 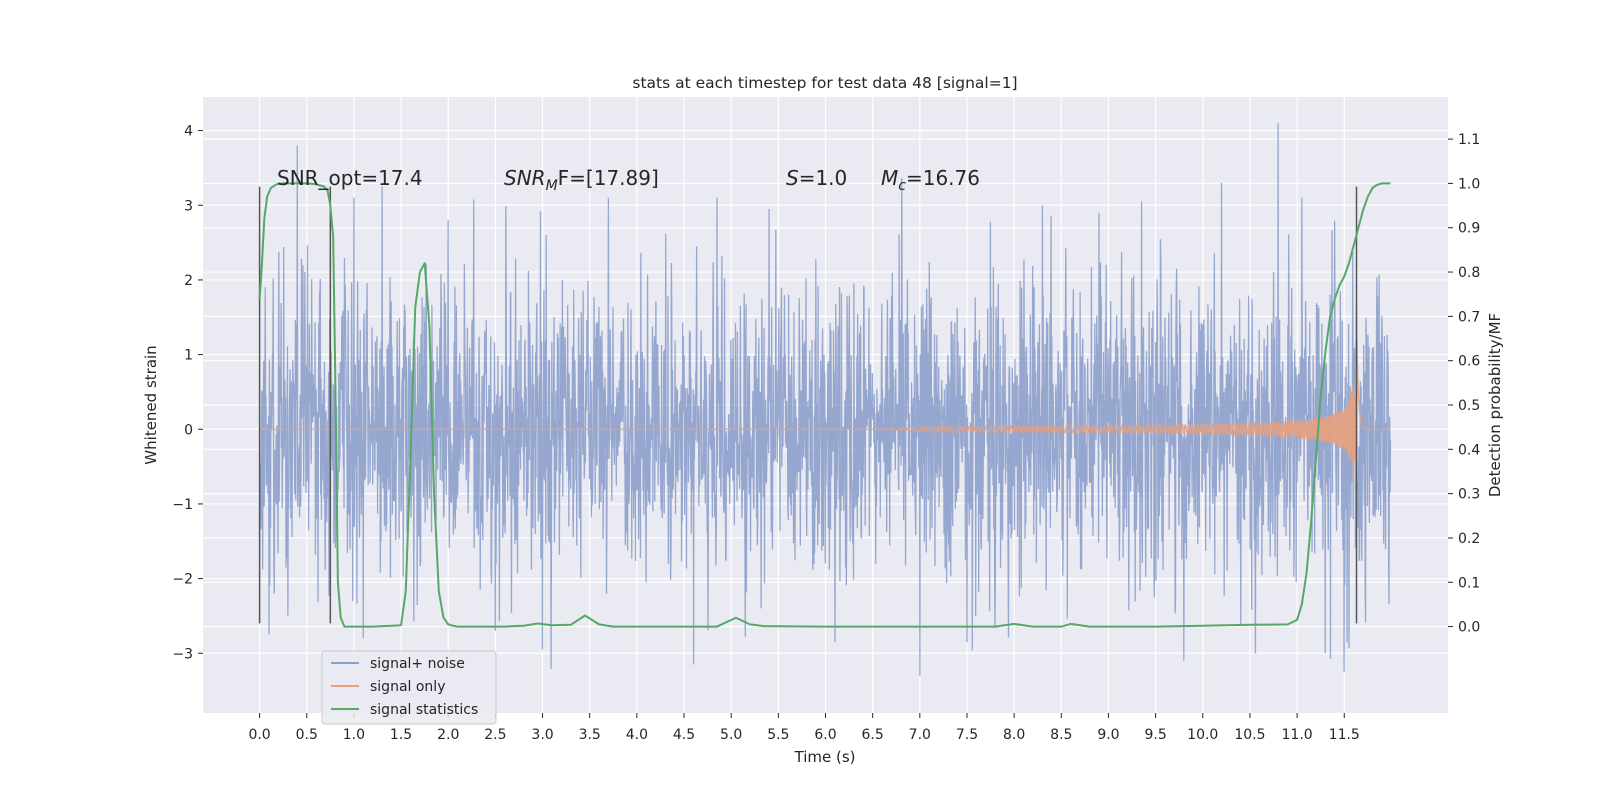 I want to click on y-left-tick-label: 4, so click(x=188, y=132).